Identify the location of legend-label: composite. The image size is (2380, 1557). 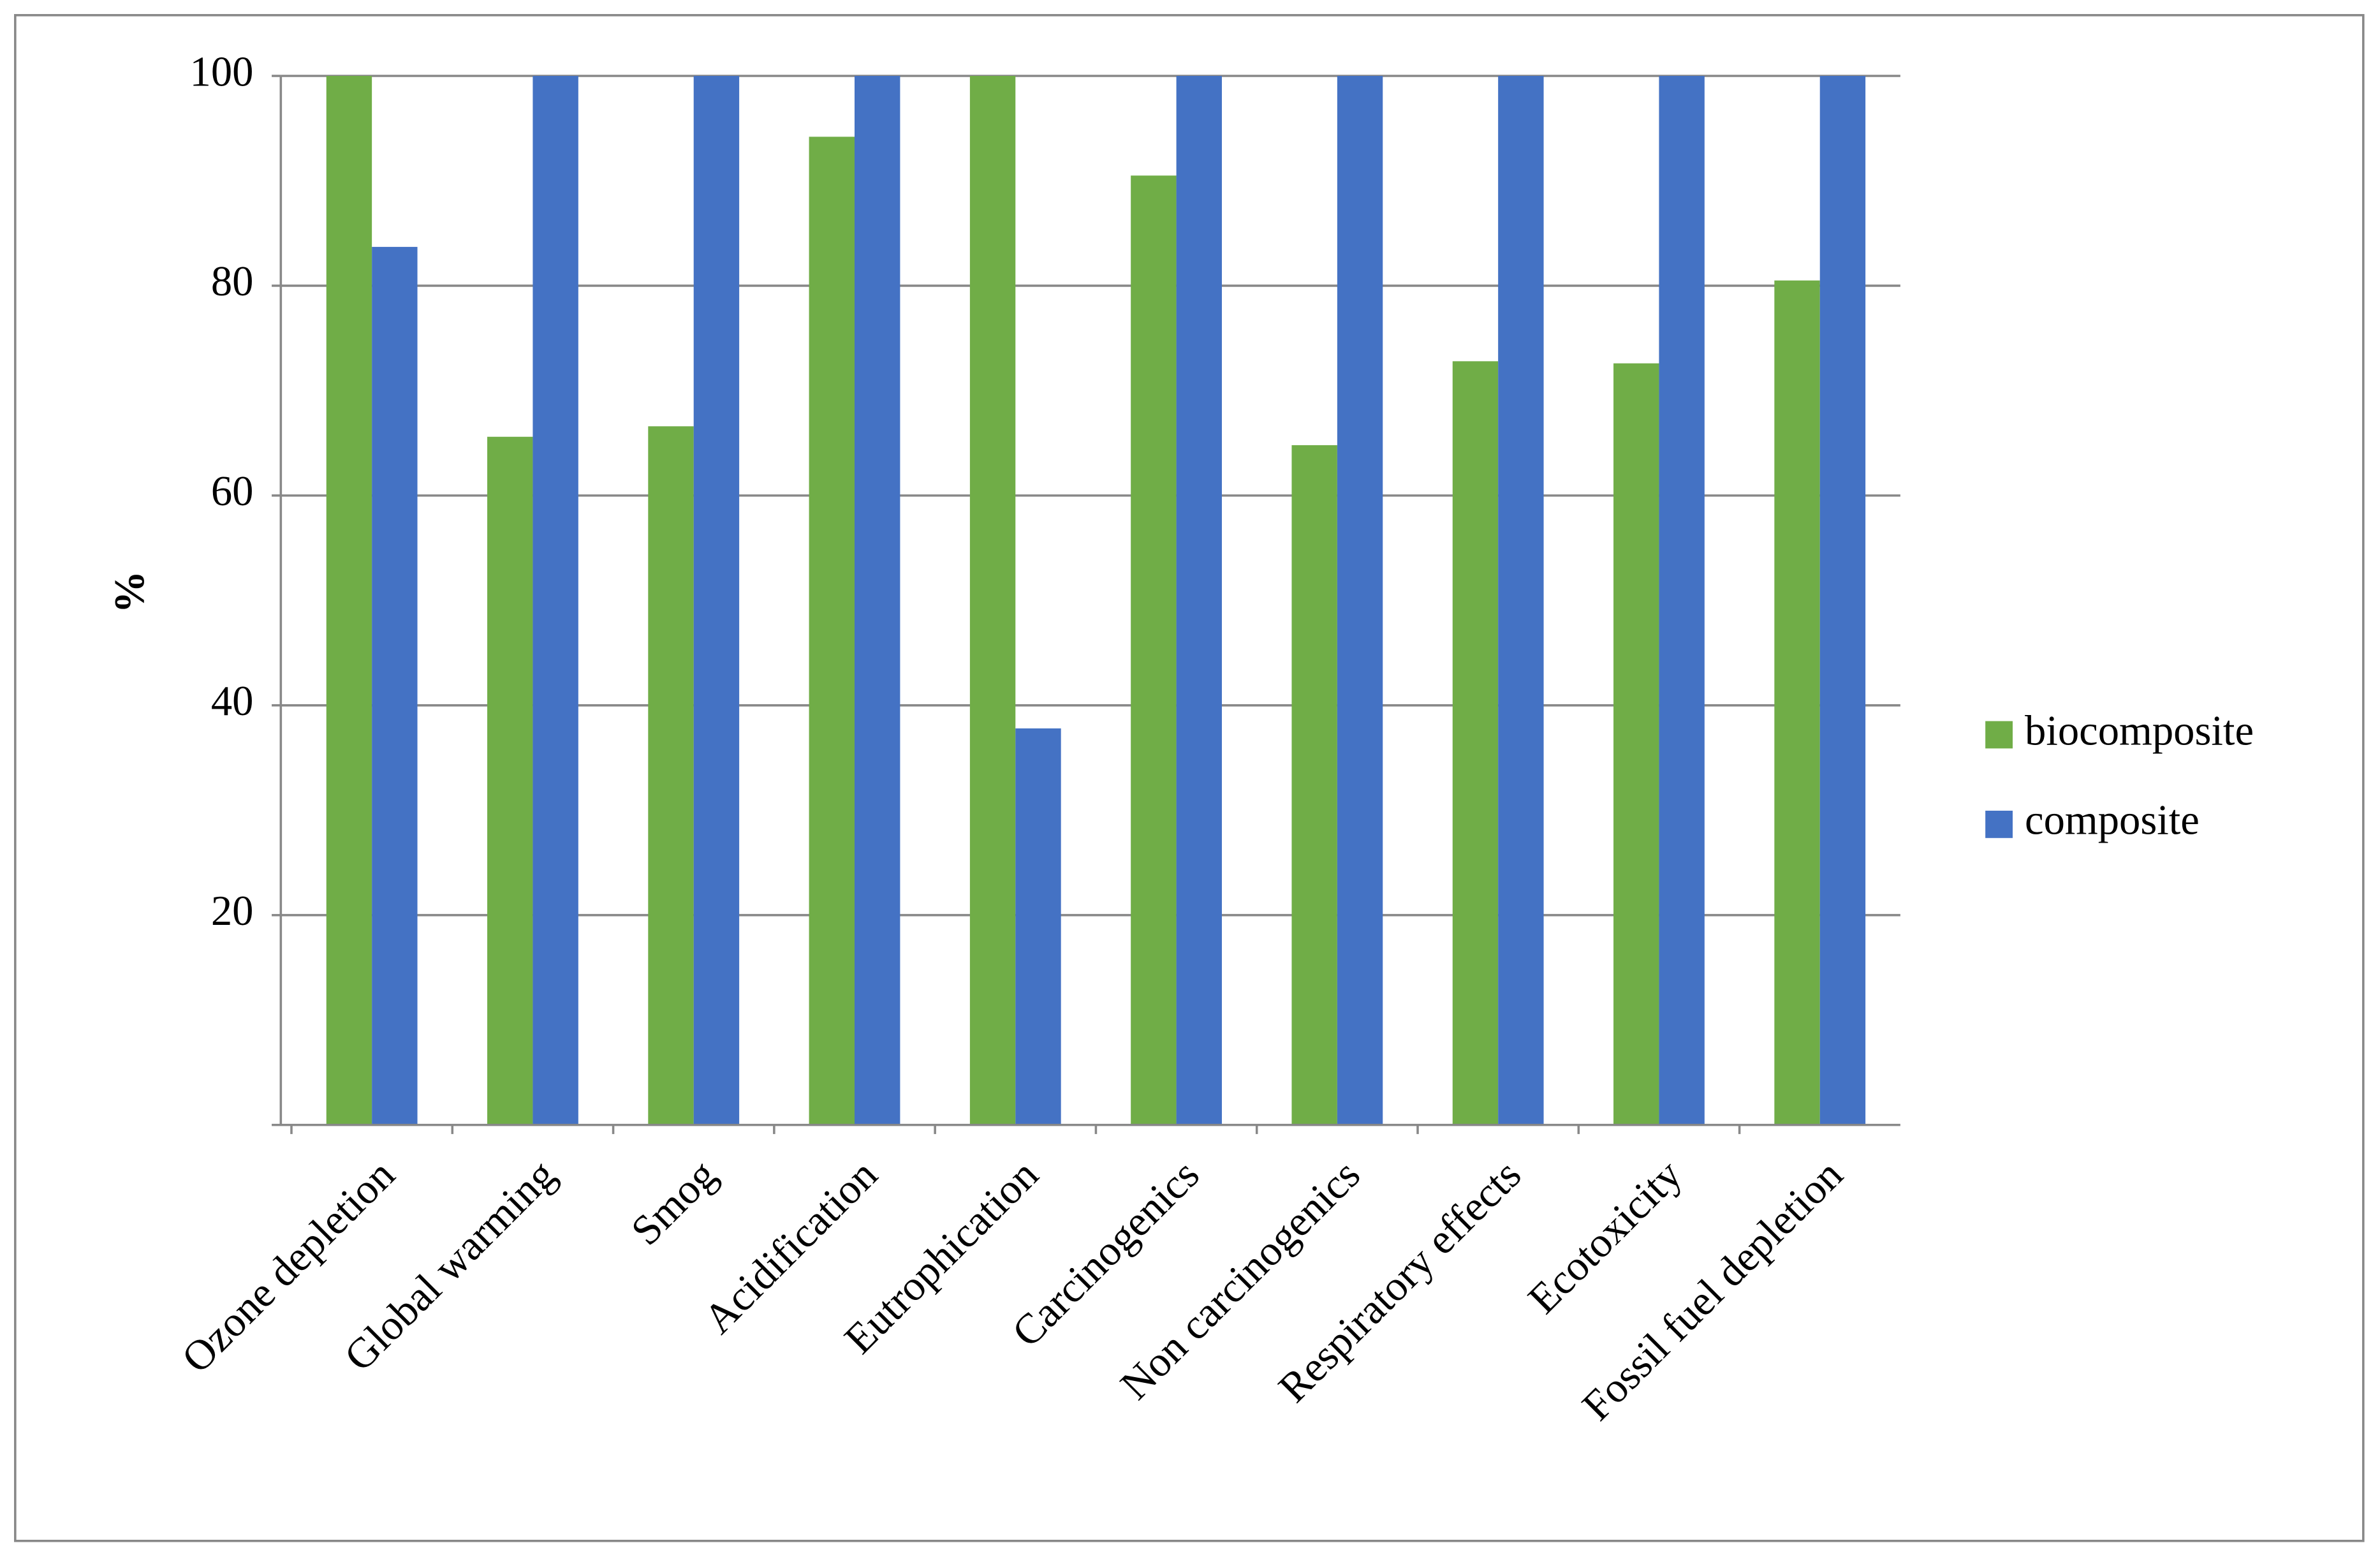
(2112, 820).